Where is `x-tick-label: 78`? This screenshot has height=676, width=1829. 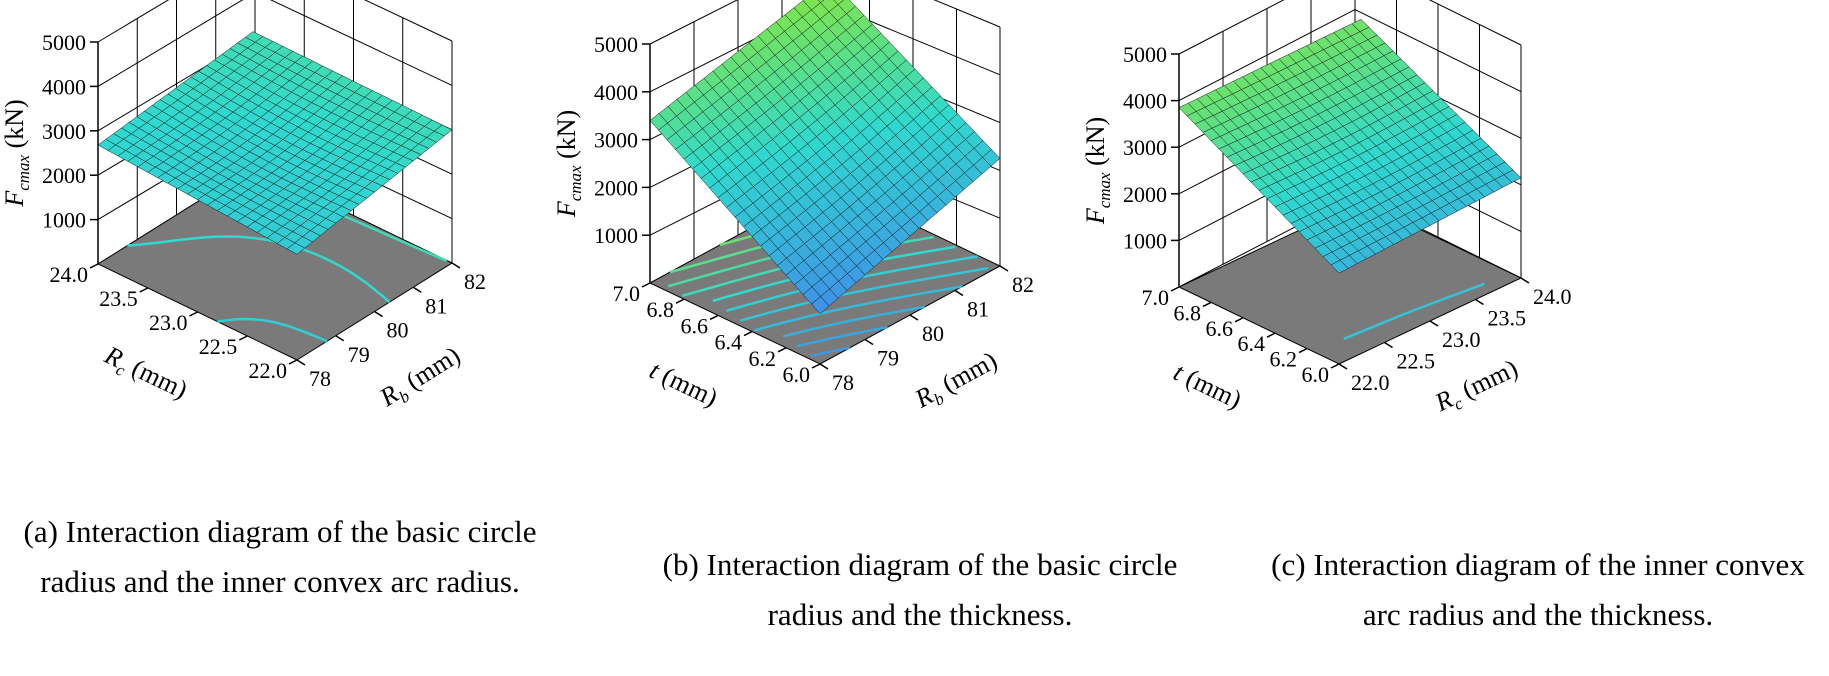 x-tick-label: 78 is located at coordinates (843, 382).